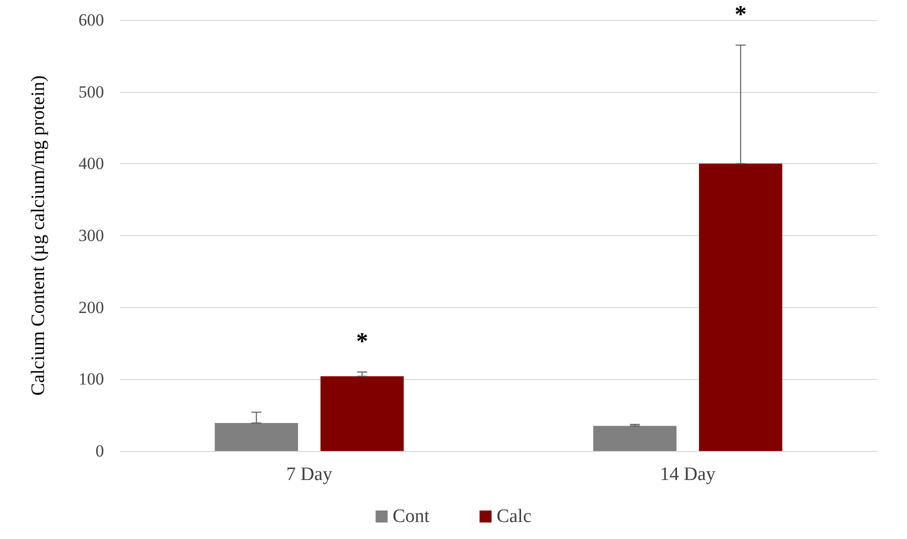 The height and width of the screenshot is (539, 907). What do you see at coordinates (514, 516) in the screenshot?
I see `legend-label: Calc` at bounding box center [514, 516].